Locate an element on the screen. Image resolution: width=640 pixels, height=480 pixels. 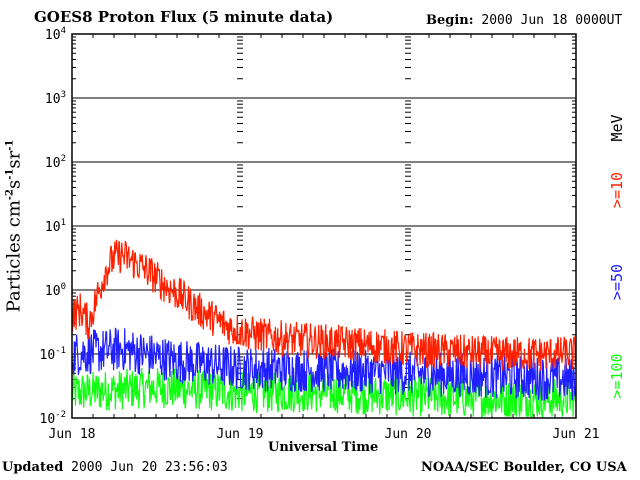
y-tick-label: 10⁻² is located at coordinates (53, 418).